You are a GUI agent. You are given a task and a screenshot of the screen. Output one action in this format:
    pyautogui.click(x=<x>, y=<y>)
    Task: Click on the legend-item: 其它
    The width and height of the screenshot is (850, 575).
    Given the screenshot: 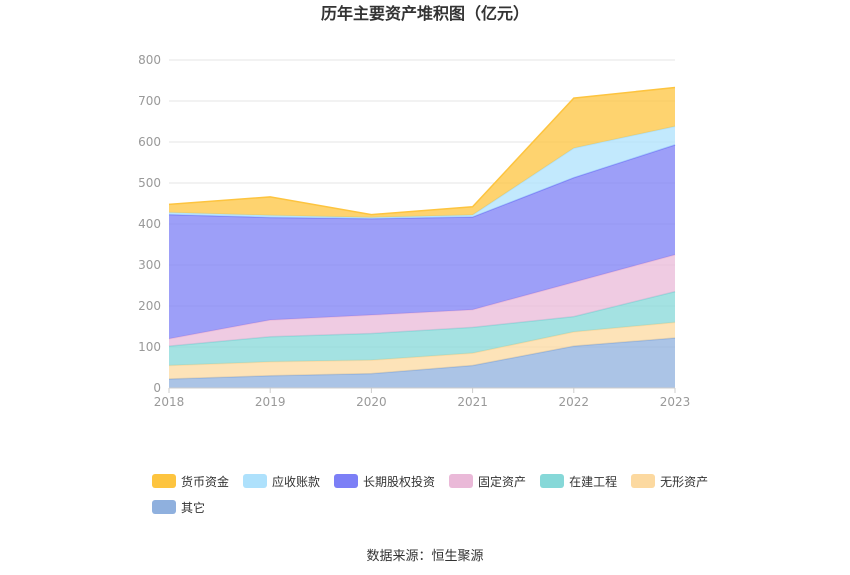 What is the action you would take?
    pyautogui.click(x=178, y=507)
    